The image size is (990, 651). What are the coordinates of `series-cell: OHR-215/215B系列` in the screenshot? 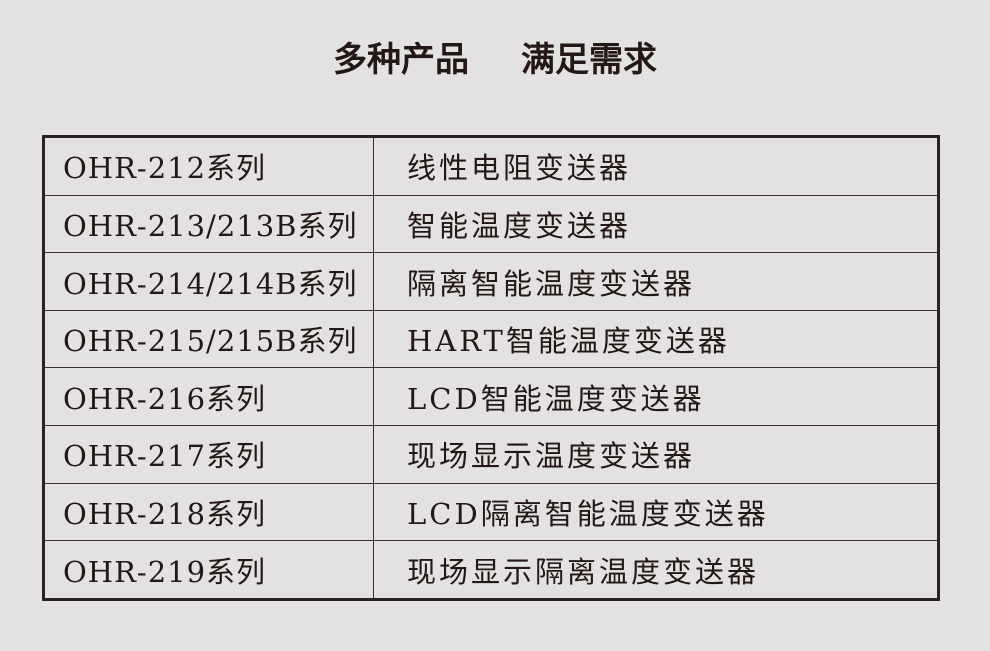 It's located at (208, 339).